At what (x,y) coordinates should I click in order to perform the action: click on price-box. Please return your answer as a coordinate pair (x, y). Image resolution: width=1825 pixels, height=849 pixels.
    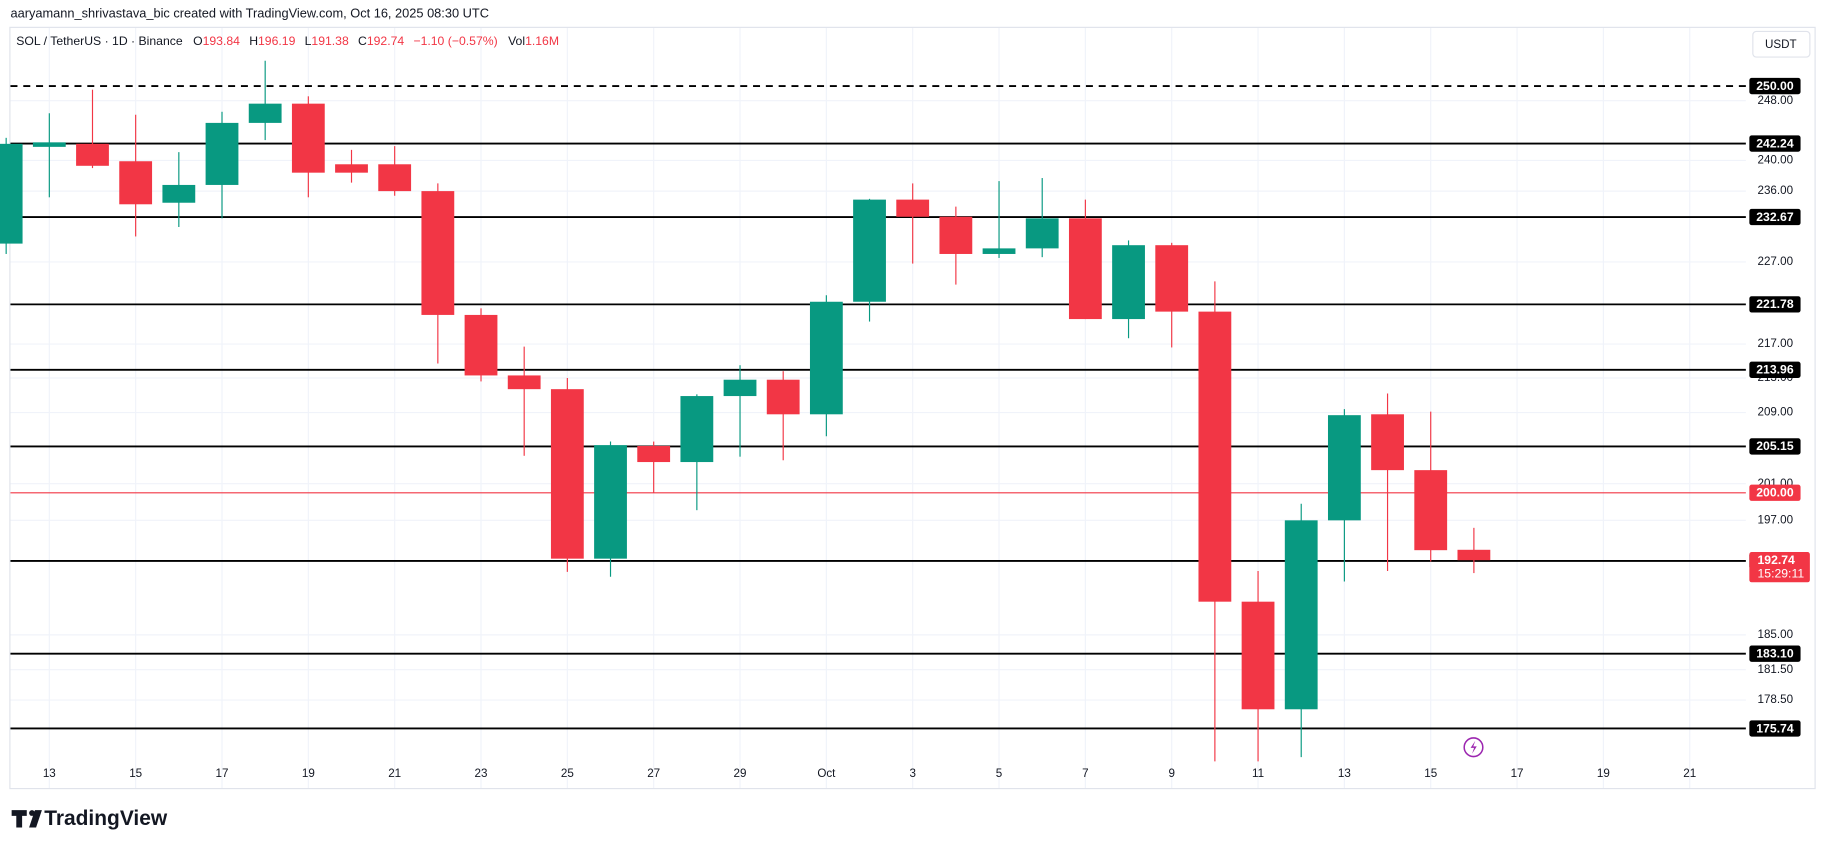
    Looking at the image, I should click on (1779, 567).